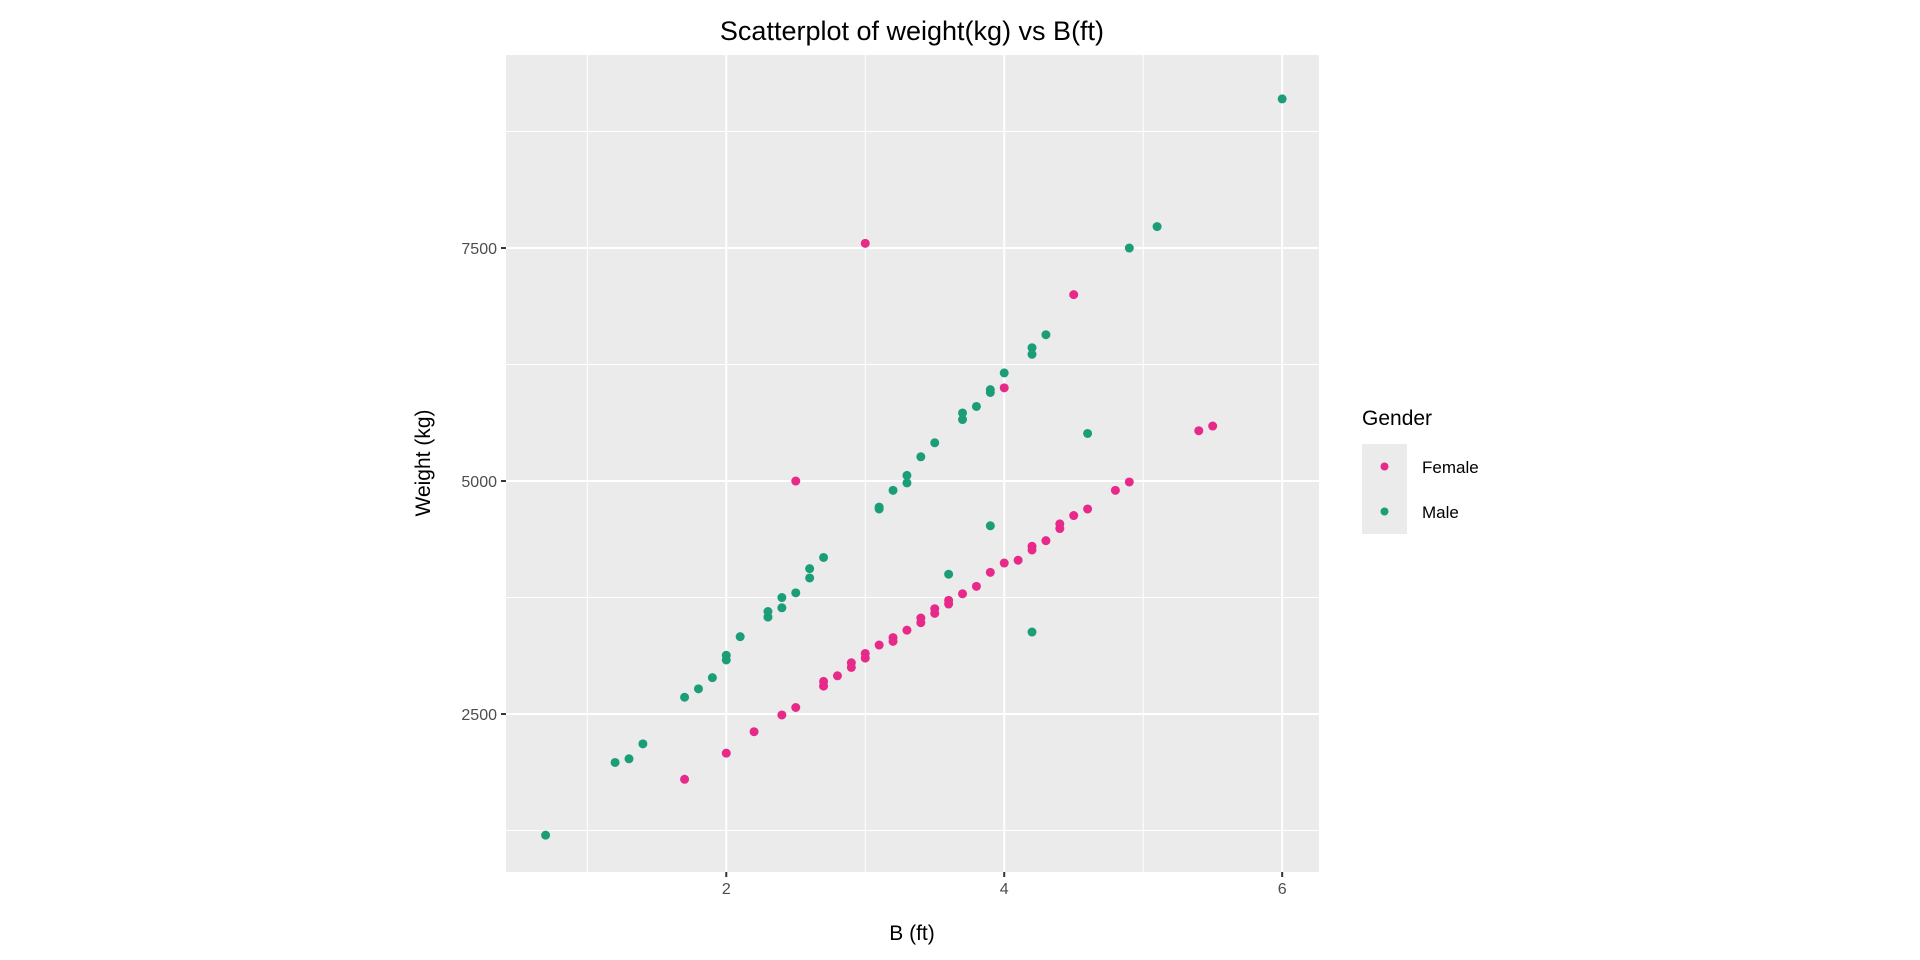 The image size is (1920, 960). Describe the element at coordinates (1397, 418) in the screenshot. I see `legend-title: Gender` at that location.